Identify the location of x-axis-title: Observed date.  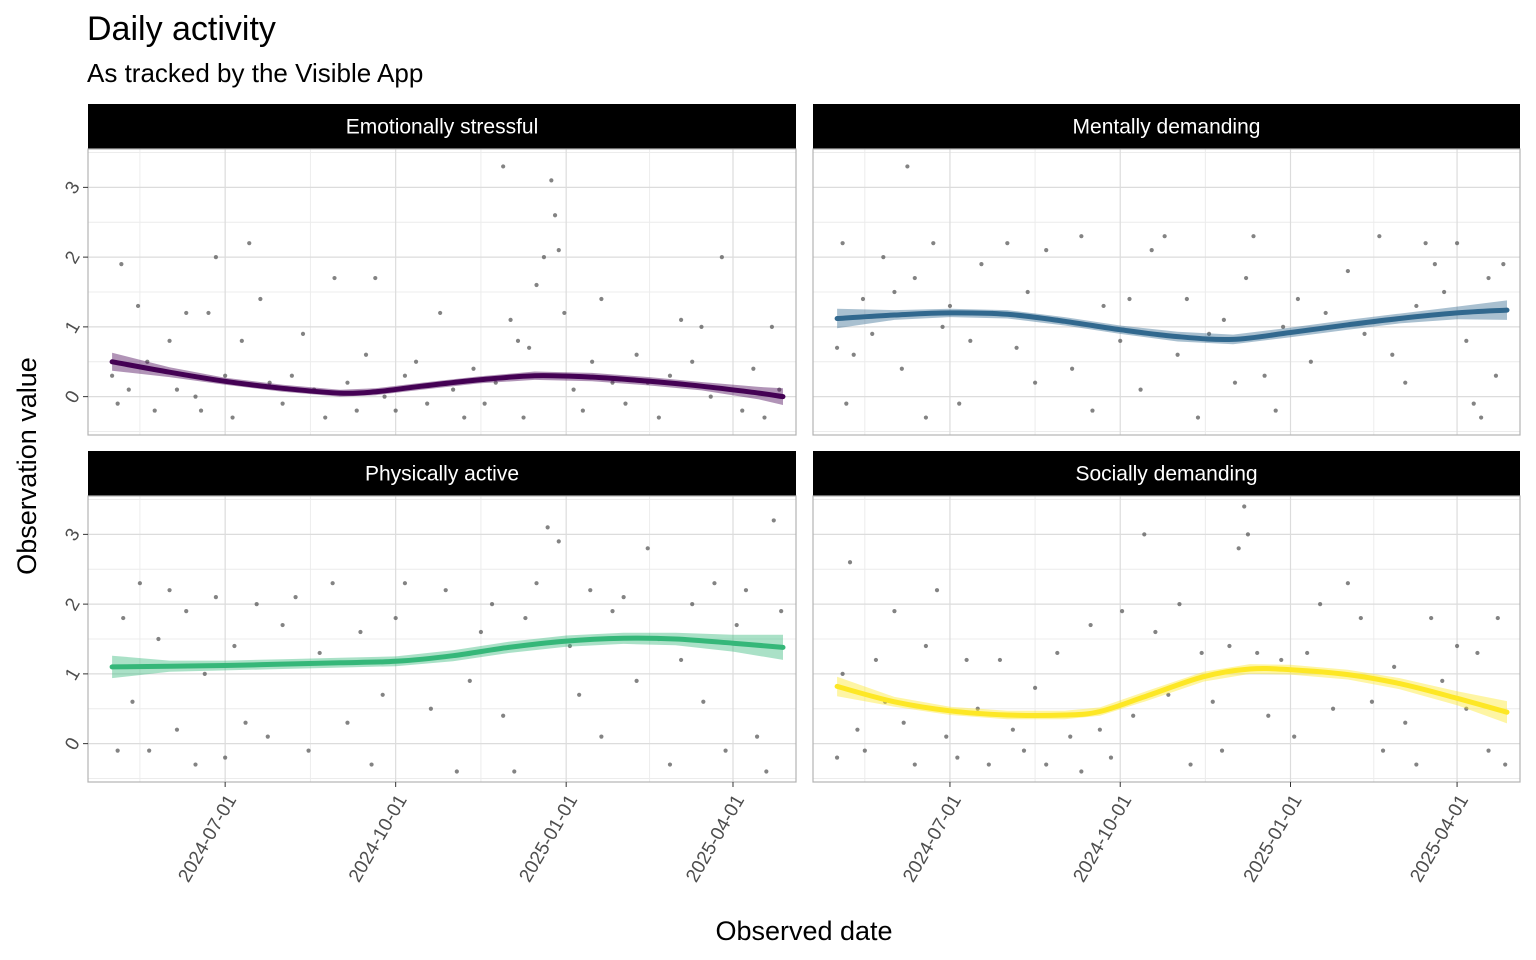
(803, 931).